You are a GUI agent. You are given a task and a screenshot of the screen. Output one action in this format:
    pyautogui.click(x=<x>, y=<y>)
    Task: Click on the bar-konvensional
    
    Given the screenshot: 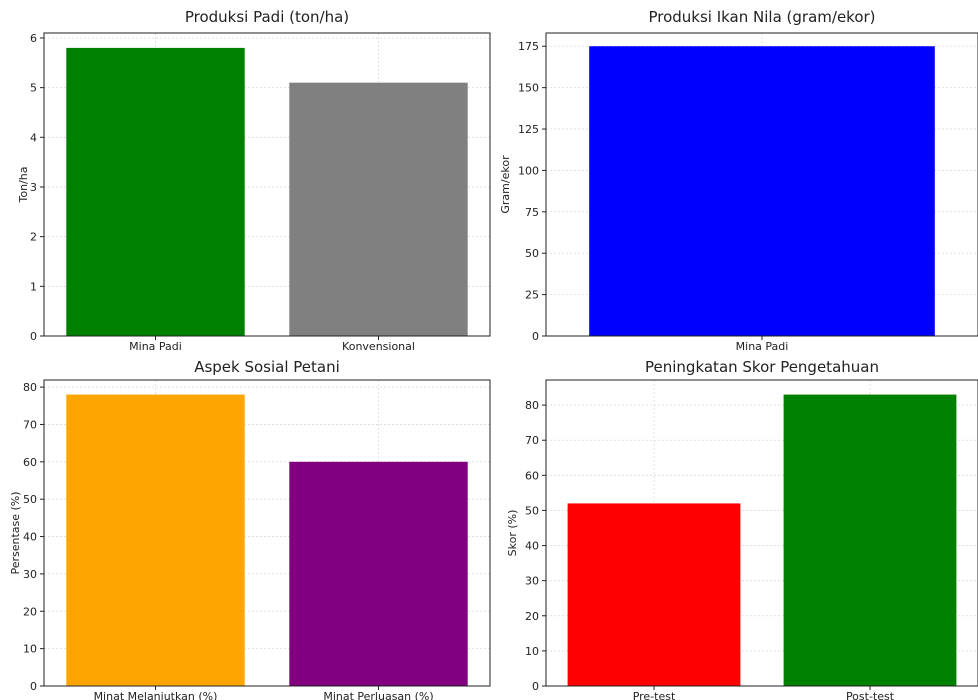 What is the action you would take?
    pyautogui.click(x=378, y=209)
    